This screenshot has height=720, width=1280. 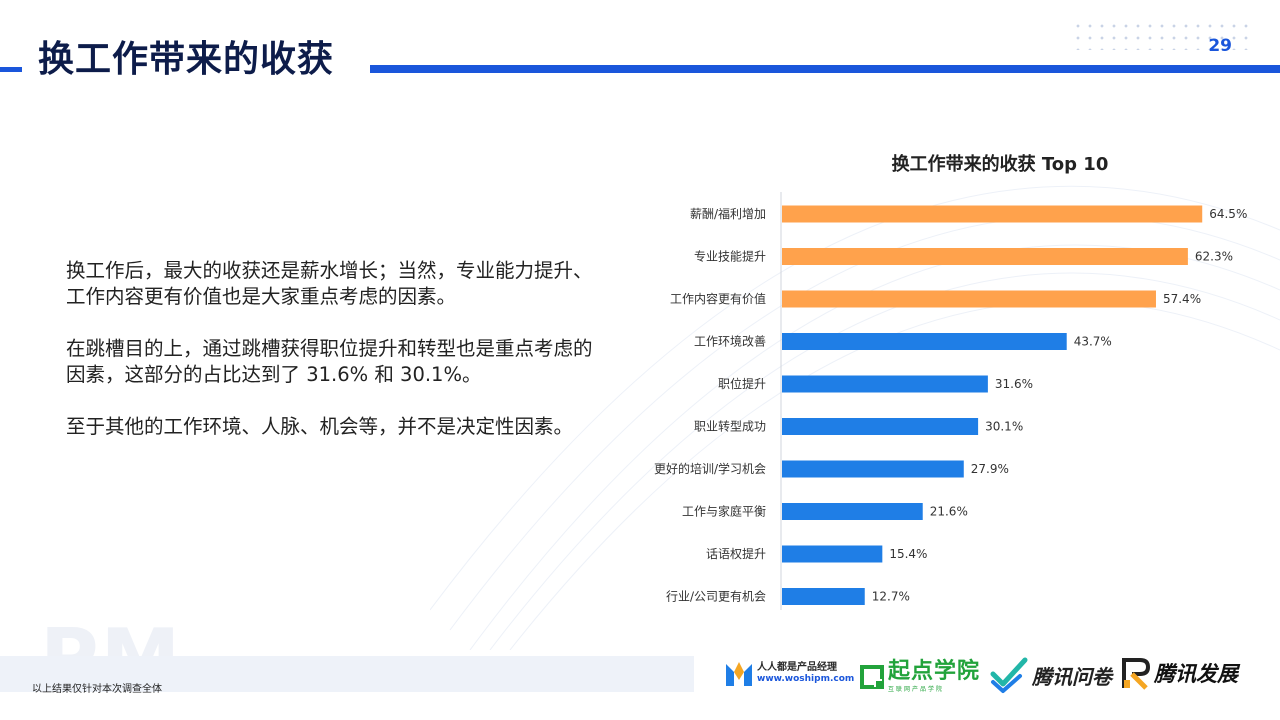 What do you see at coordinates (908, 554) in the screenshot?
I see `data-label: 15.4%` at bounding box center [908, 554].